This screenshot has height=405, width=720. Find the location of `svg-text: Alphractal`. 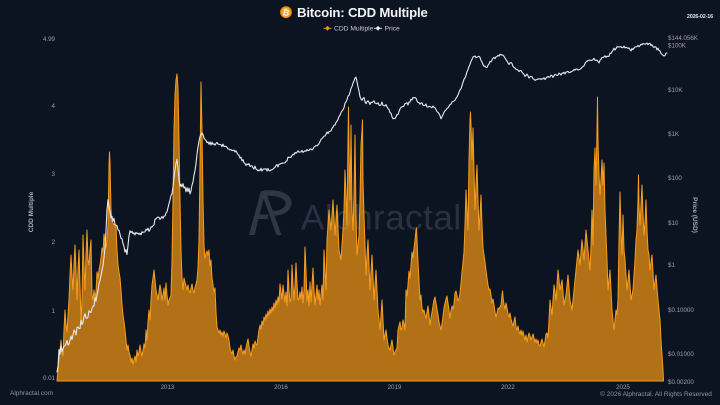

svg-text: Alphractal is located at coordinates (381, 218).